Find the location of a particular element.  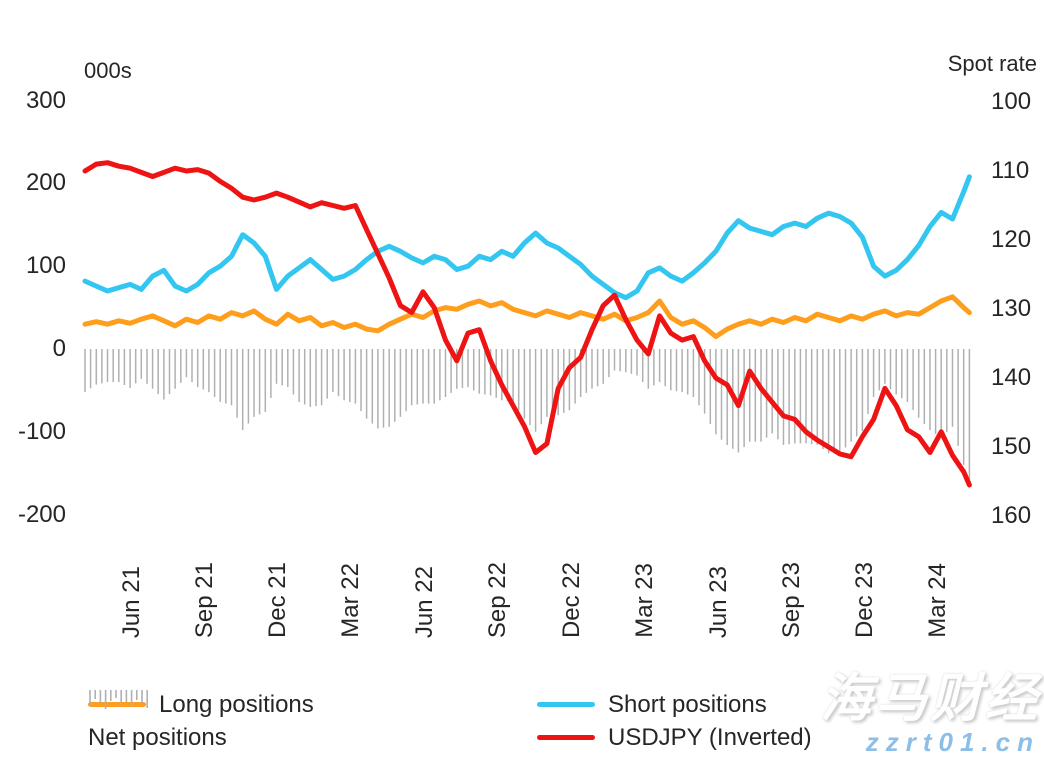

left-axis-tick-label: 100 is located at coordinates (45, 265).